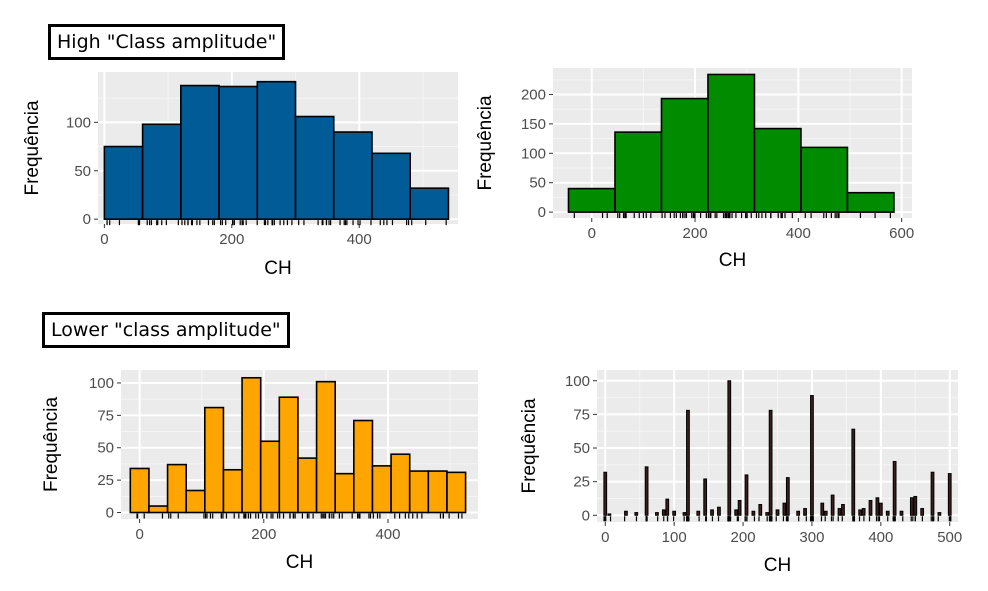  Describe the element at coordinates (533, 124) in the screenshot. I see `y-tick-label: 150` at that location.